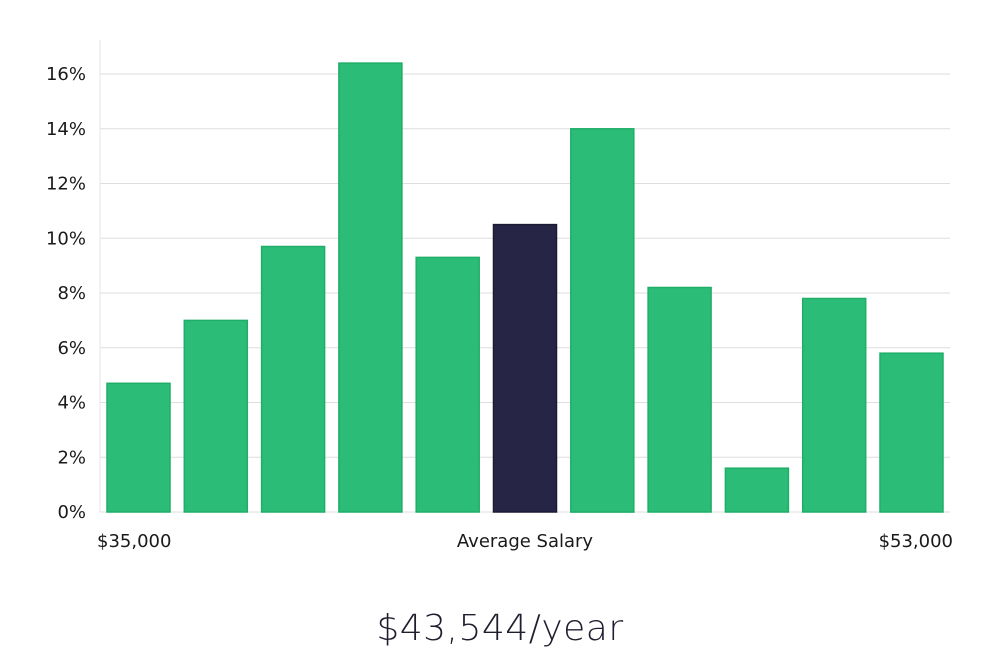 The width and height of the screenshot is (1000, 660). Describe the element at coordinates (134, 541) in the screenshot. I see `x-min-label: $35,000` at that location.